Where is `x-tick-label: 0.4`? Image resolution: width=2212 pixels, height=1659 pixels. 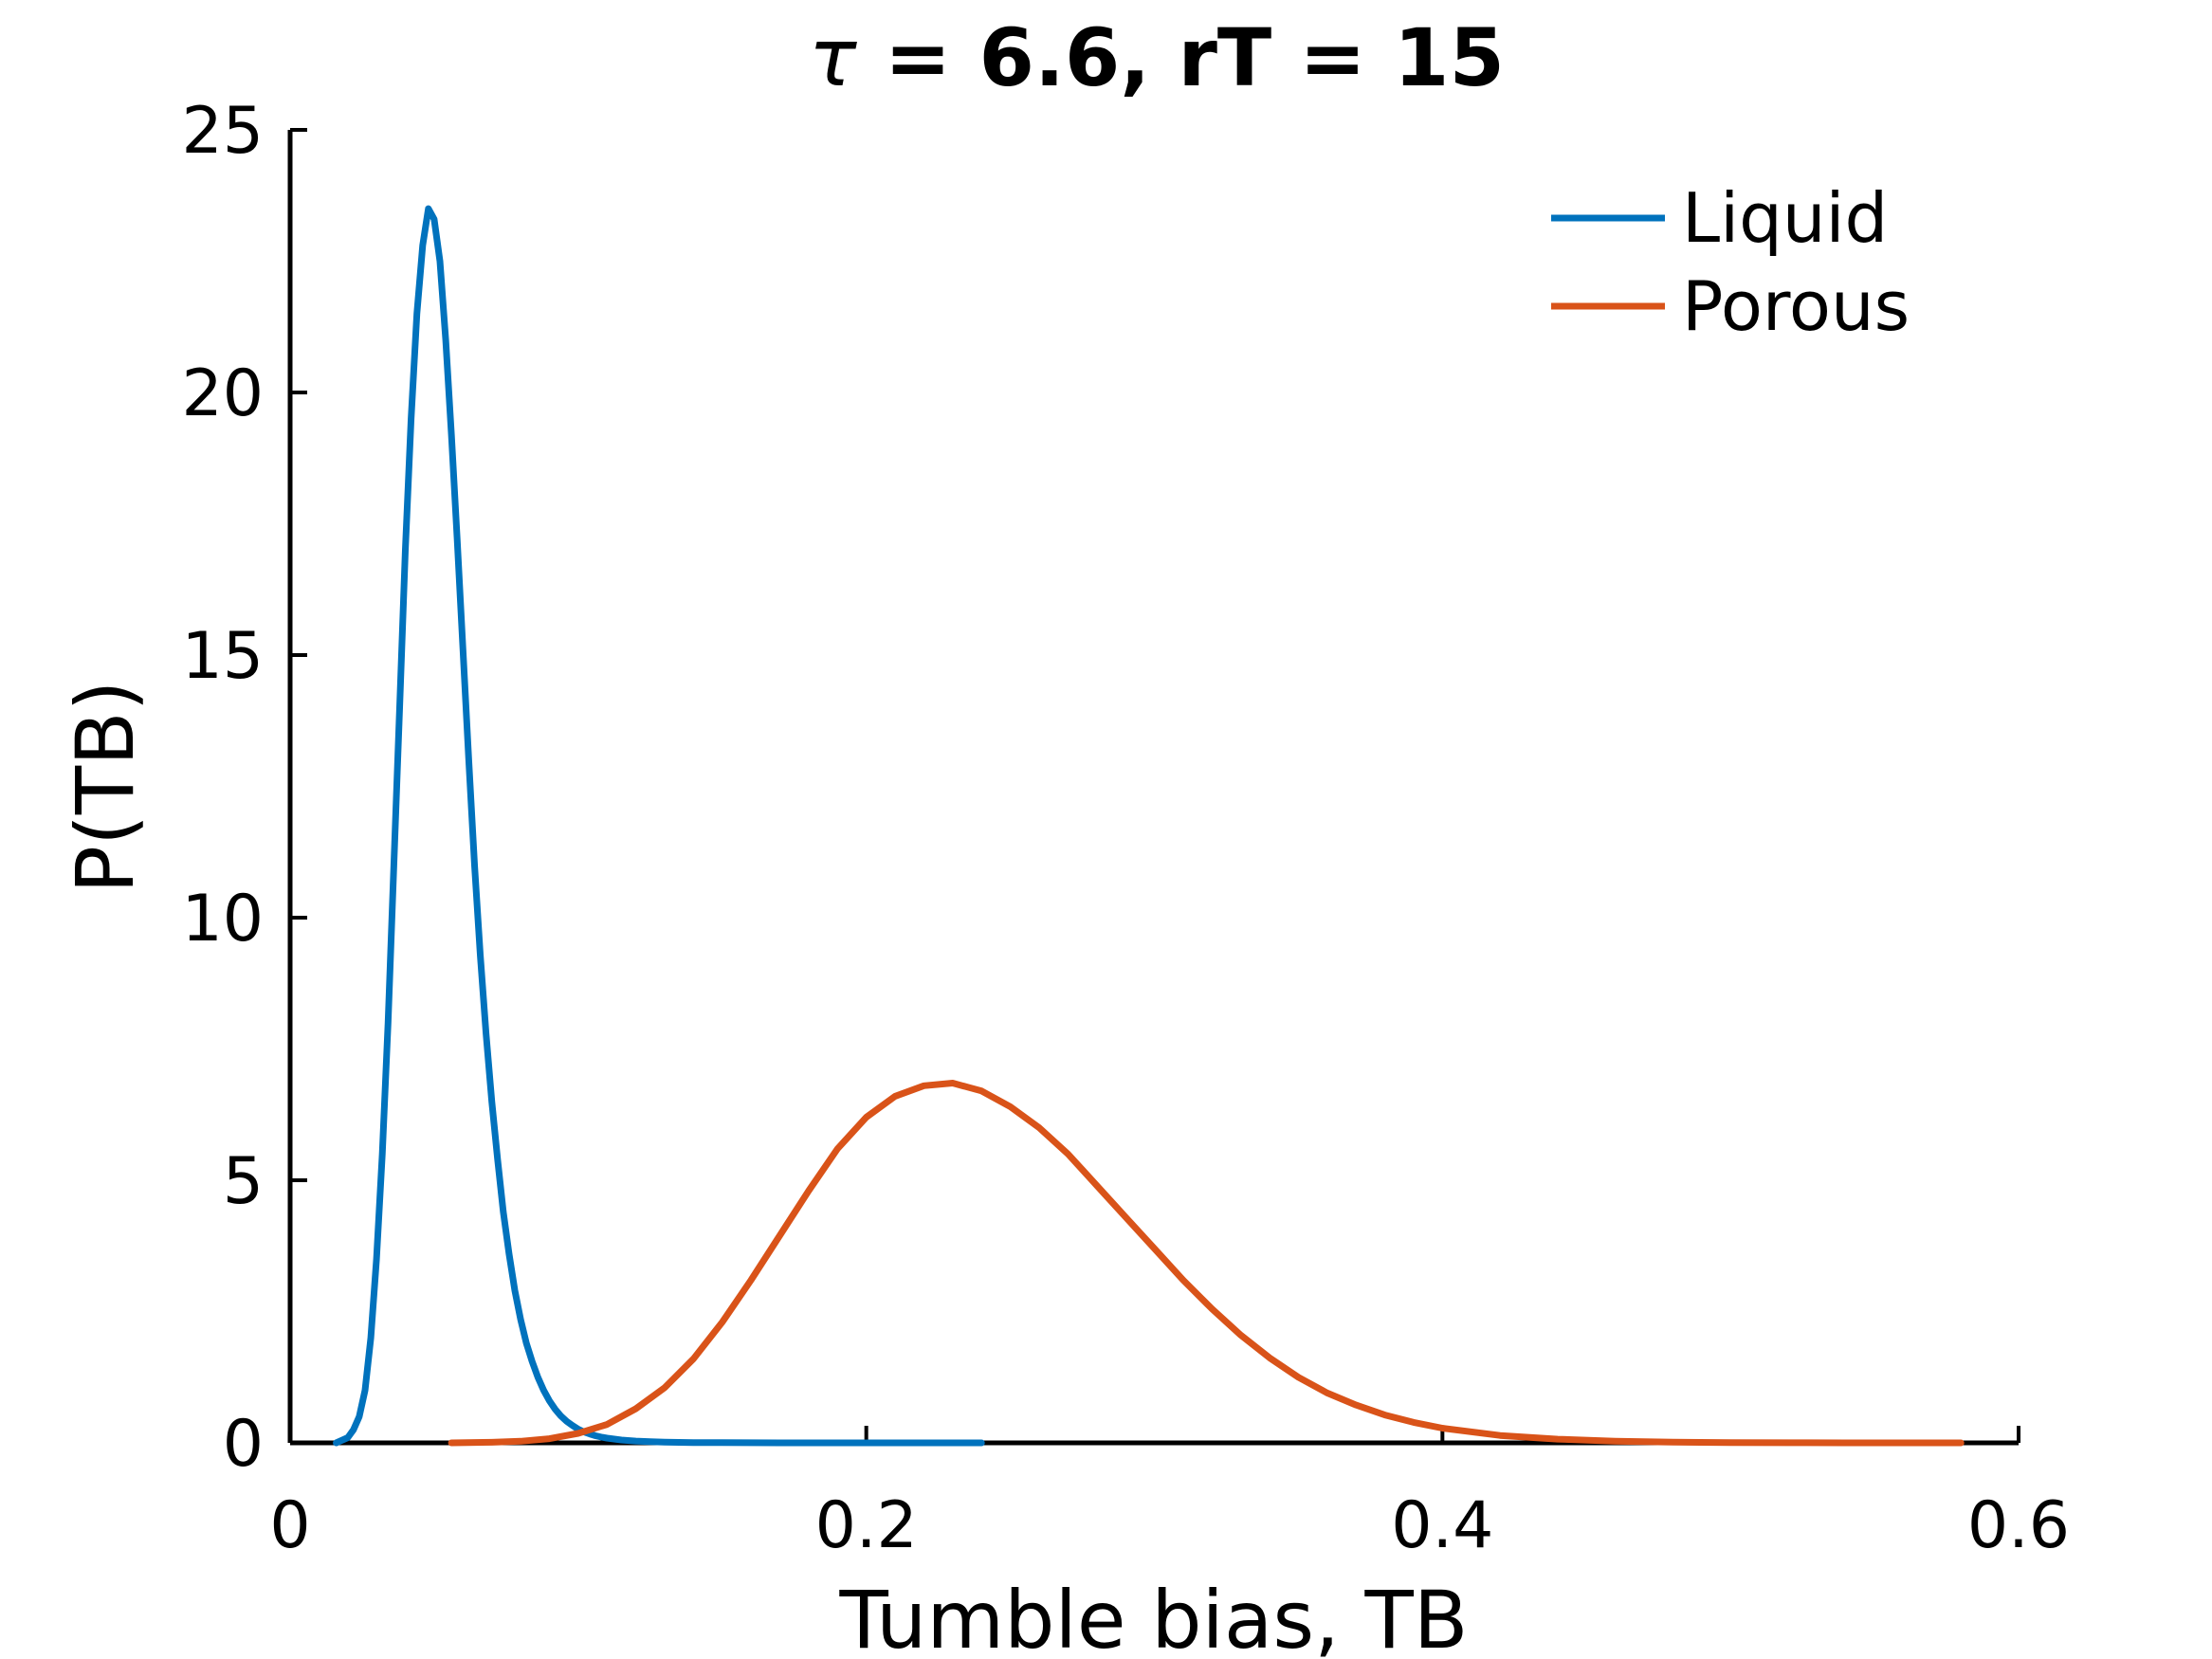 x-tick-label: 0.4 is located at coordinates (1442, 1525).